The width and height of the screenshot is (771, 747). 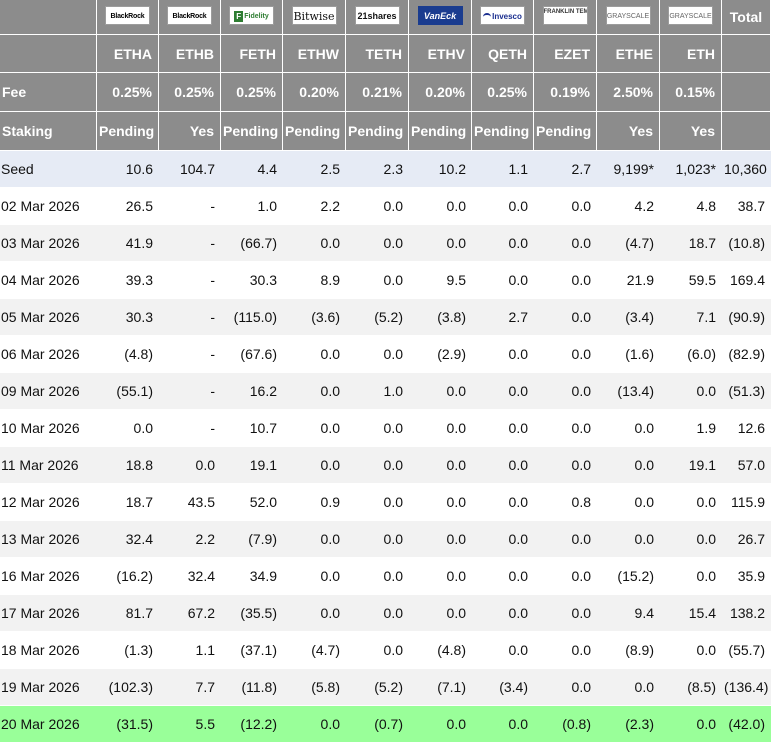 I want to click on issuer-logo-cell: Bitwise, so click(x=314, y=17).